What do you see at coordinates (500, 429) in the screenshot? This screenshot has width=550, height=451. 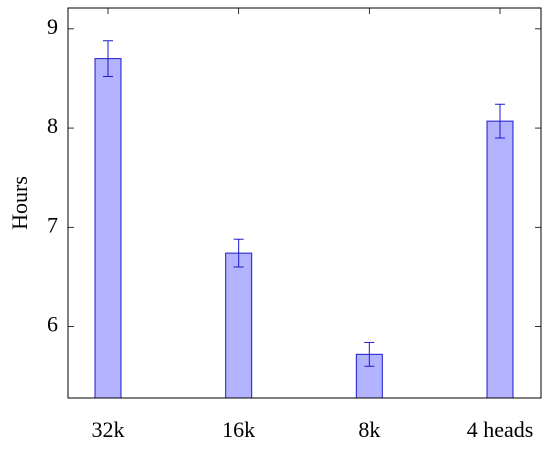 I see `x-tick-label: 4 heads` at bounding box center [500, 429].